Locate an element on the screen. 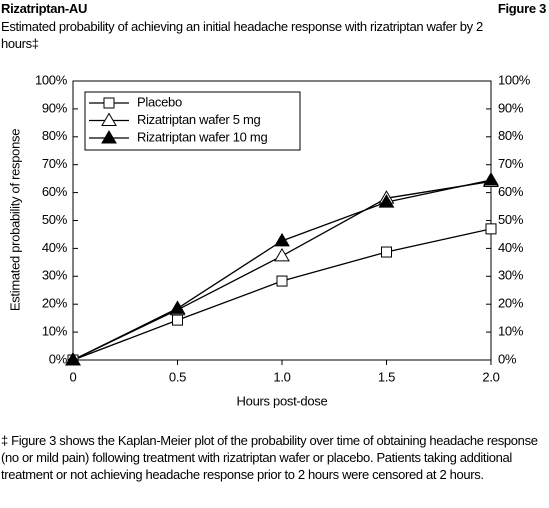  y2-tick-label: 60% is located at coordinates (511, 191).